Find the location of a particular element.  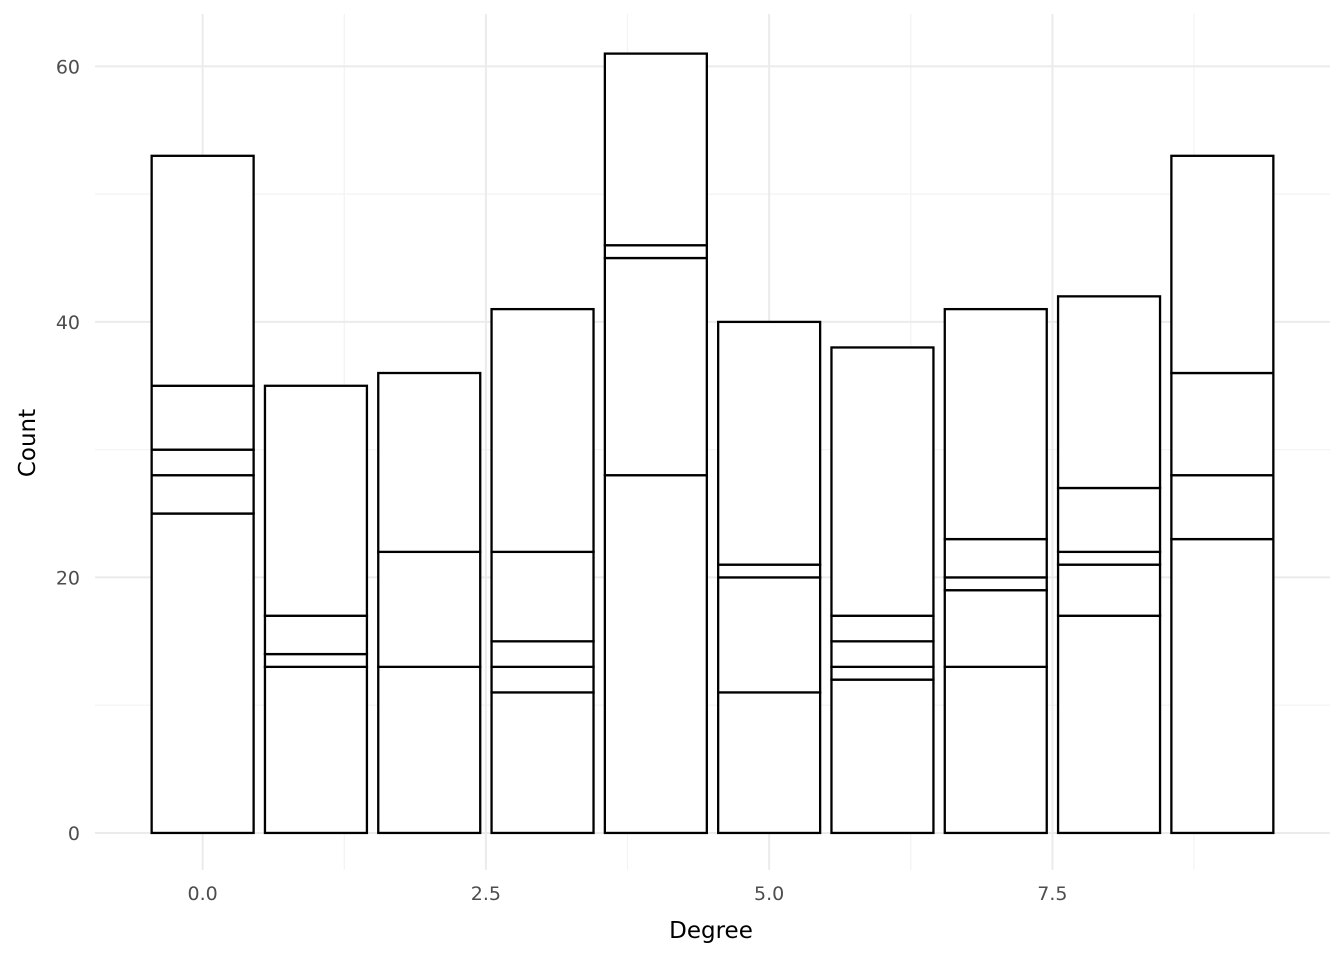

y-tick-label: 60 is located at coordinates (68, 67).